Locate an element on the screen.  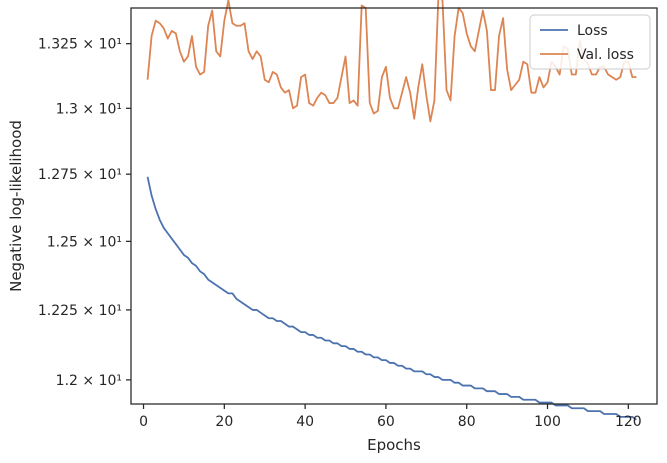
x-axis-title: Epochs is located at coordinates (394, 445).